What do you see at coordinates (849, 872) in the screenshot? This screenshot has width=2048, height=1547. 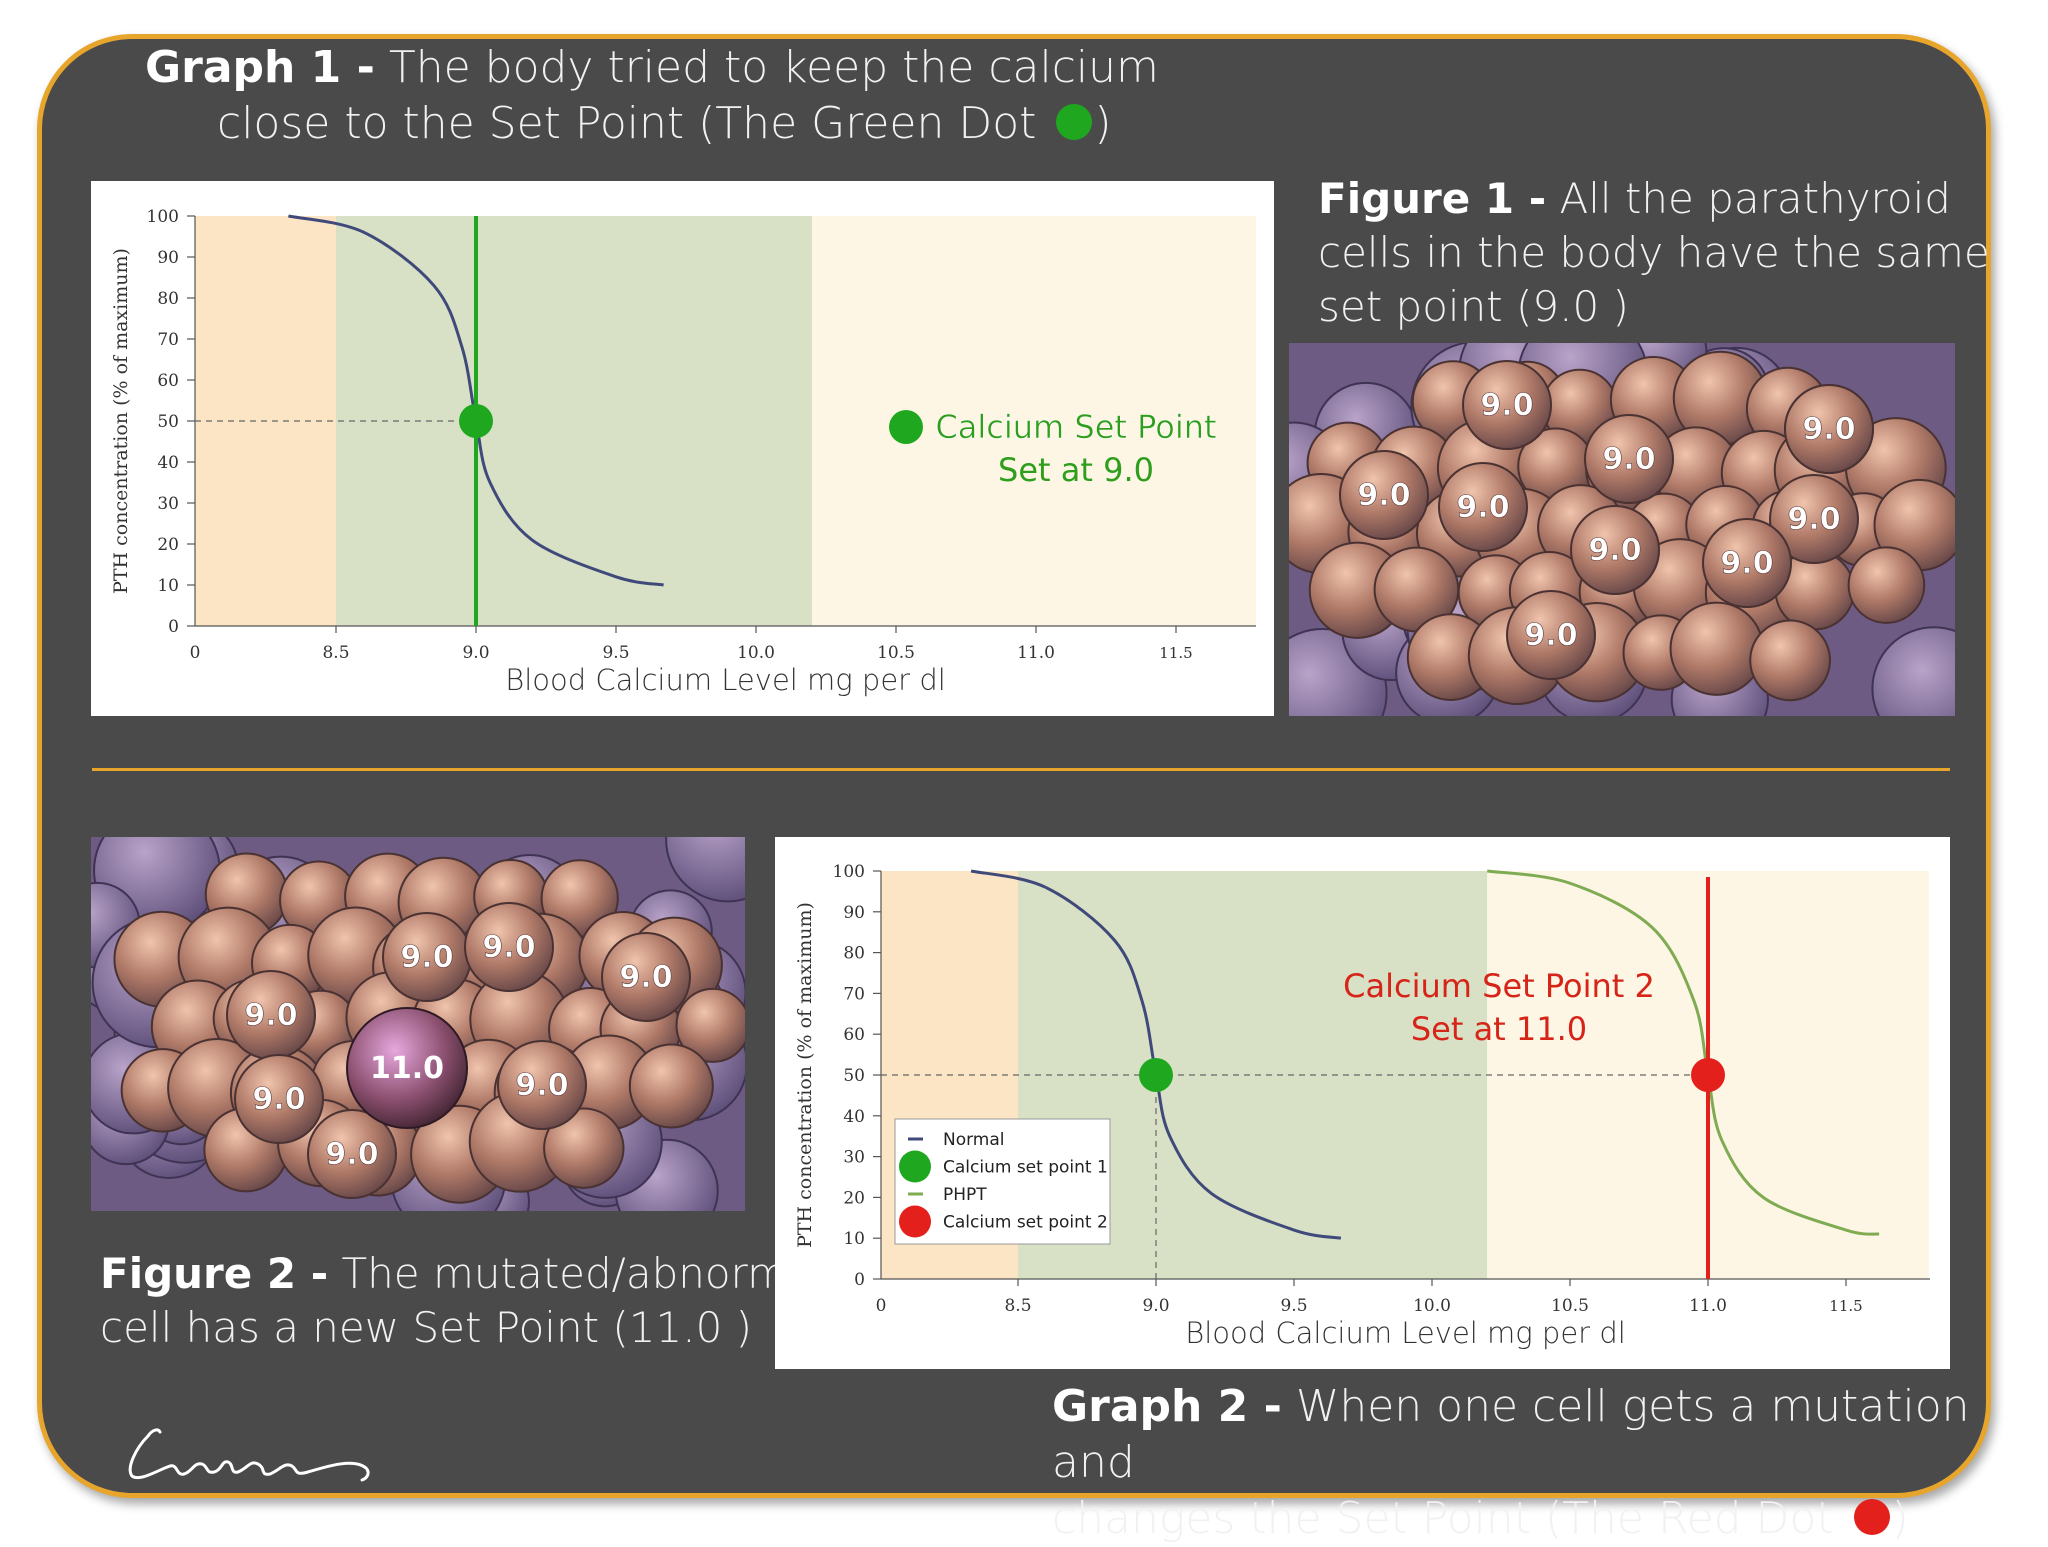 I see `y-tick-label: 100` at bounding box center [849, 872].